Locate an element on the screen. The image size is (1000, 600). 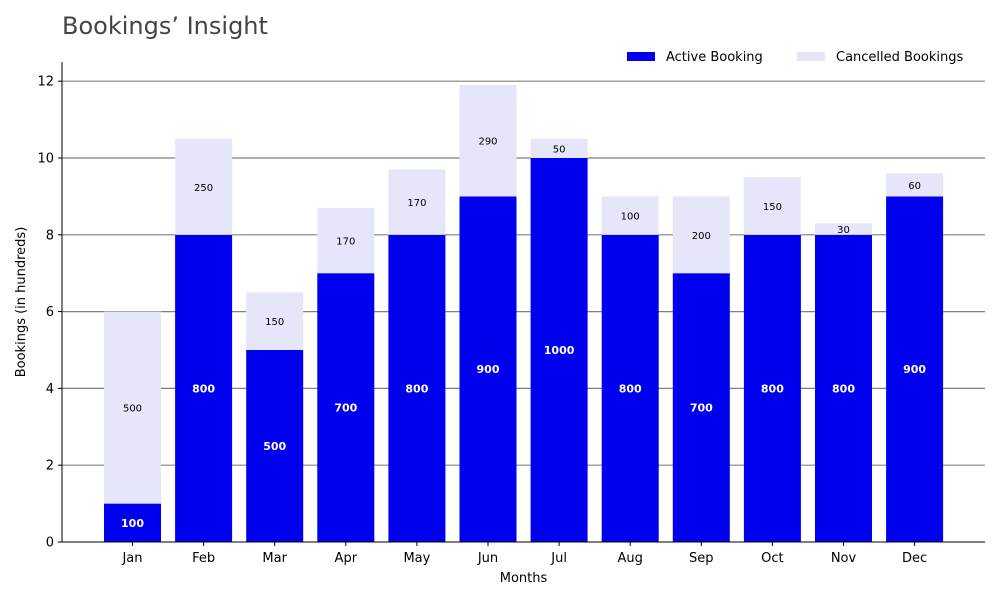
data-label-cancelled: 200 is located at coordinates (701, 236).